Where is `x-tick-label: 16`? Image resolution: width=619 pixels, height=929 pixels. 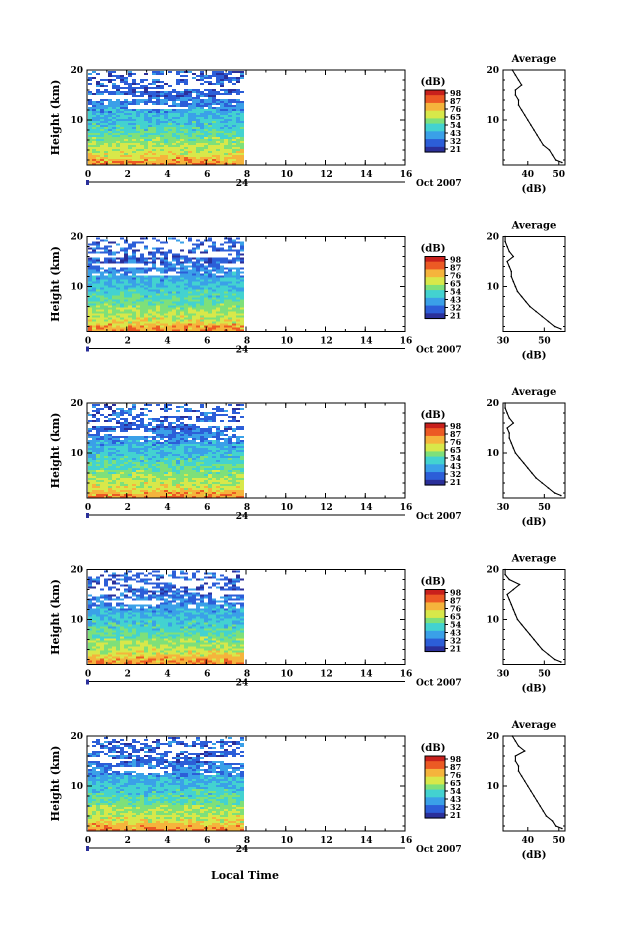 x-tick-label: 16 is located at coordinates (406, 342).